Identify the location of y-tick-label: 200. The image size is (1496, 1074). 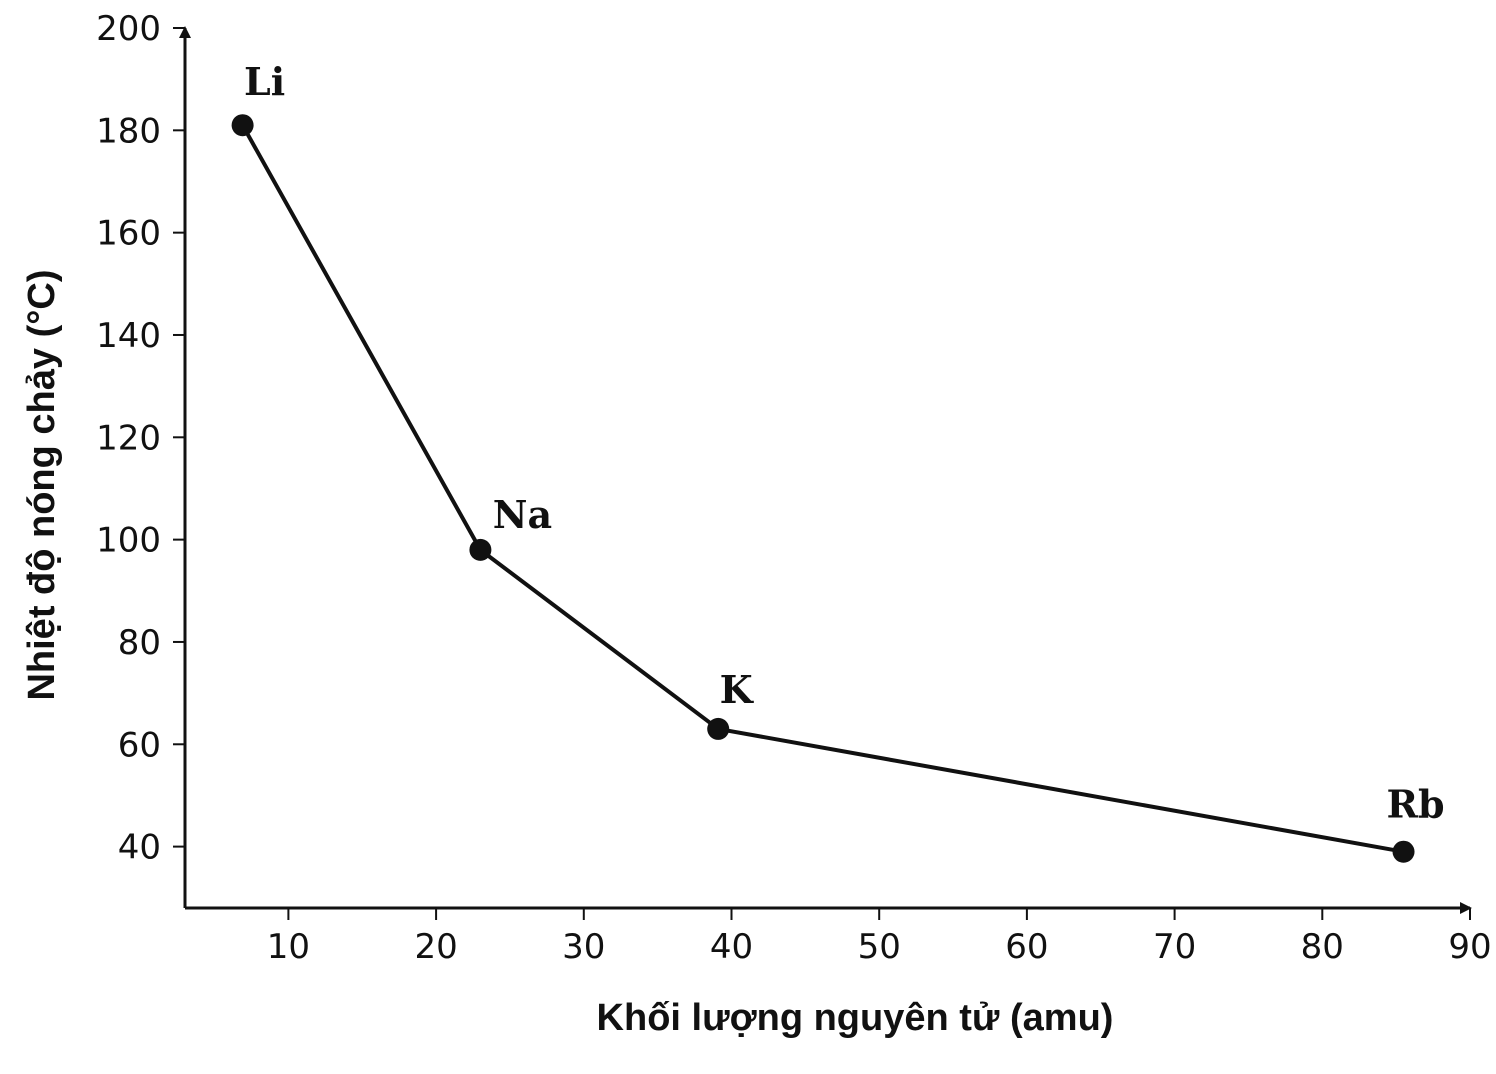
(128, 29).